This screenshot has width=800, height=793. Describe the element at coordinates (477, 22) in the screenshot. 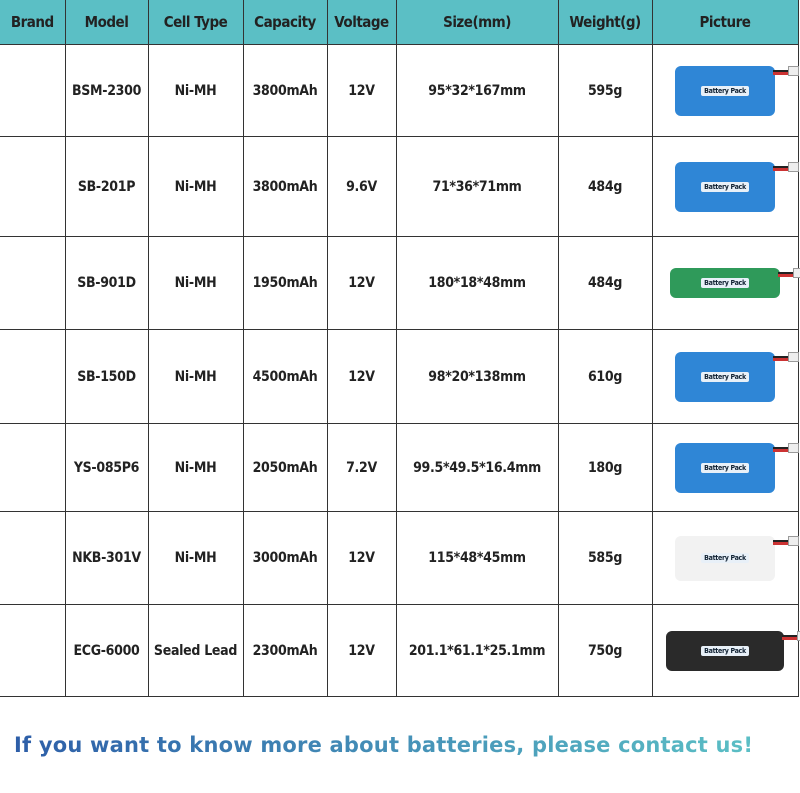

I see `column-header: Size(mm)` at that location.